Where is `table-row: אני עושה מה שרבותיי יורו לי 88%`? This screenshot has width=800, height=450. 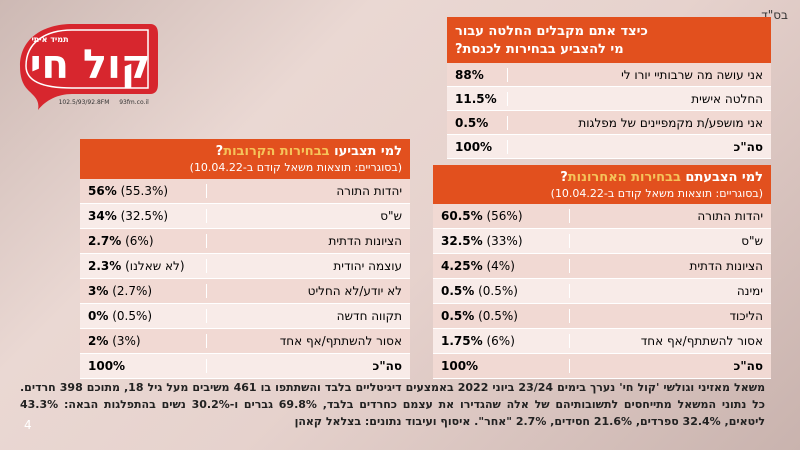
table-row: אני עושה מה שרבותיי יורו לי 88% is located at coordinates (609, 75).